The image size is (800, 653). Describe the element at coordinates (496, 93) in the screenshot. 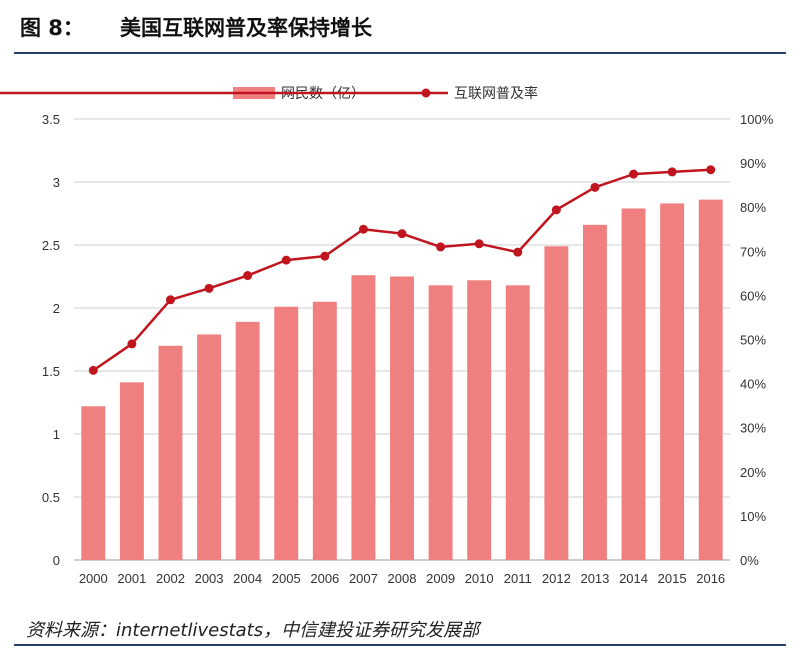

I see `legend-line-label: 互联网普及率` at that location.